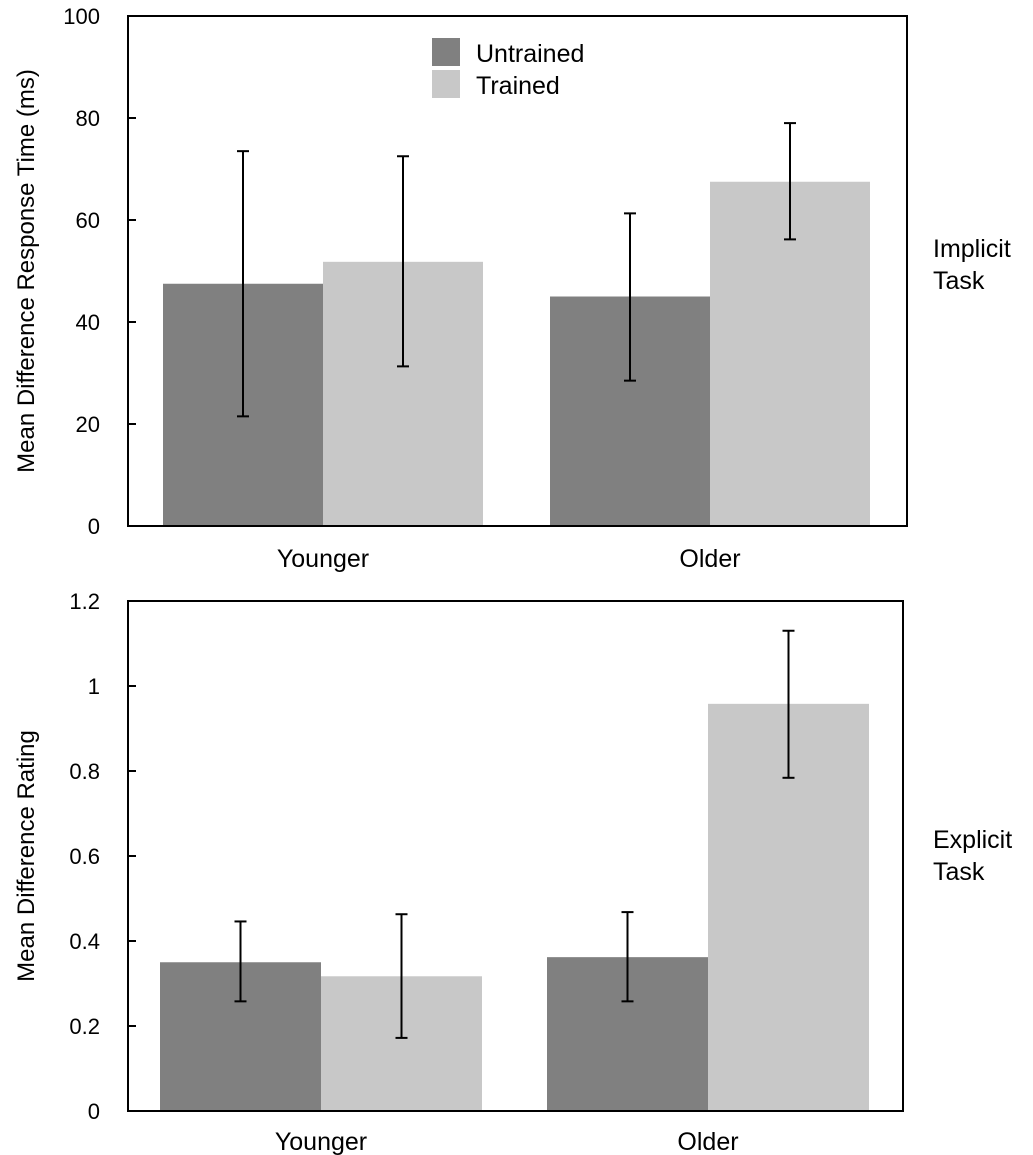 Image resolution: width=1033 pixels, height=1155 pixels. What do you see at coordinates (403, 261) in the screenshot?
I see `implicit-errorbar-trained-younger` at bounding box center [403, 261].